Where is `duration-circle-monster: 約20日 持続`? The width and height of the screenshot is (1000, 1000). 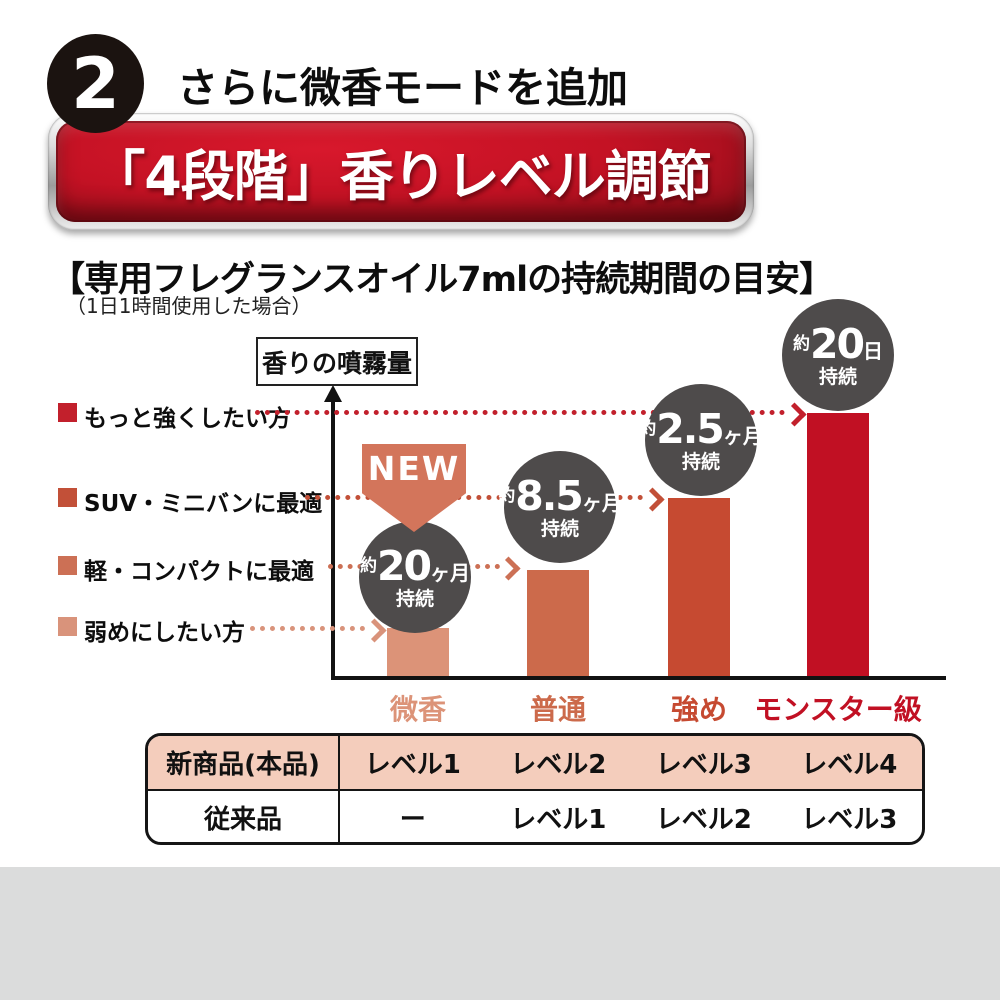 duration-circle-monster: 約20日 持続 is located at coordinates (838, 355).